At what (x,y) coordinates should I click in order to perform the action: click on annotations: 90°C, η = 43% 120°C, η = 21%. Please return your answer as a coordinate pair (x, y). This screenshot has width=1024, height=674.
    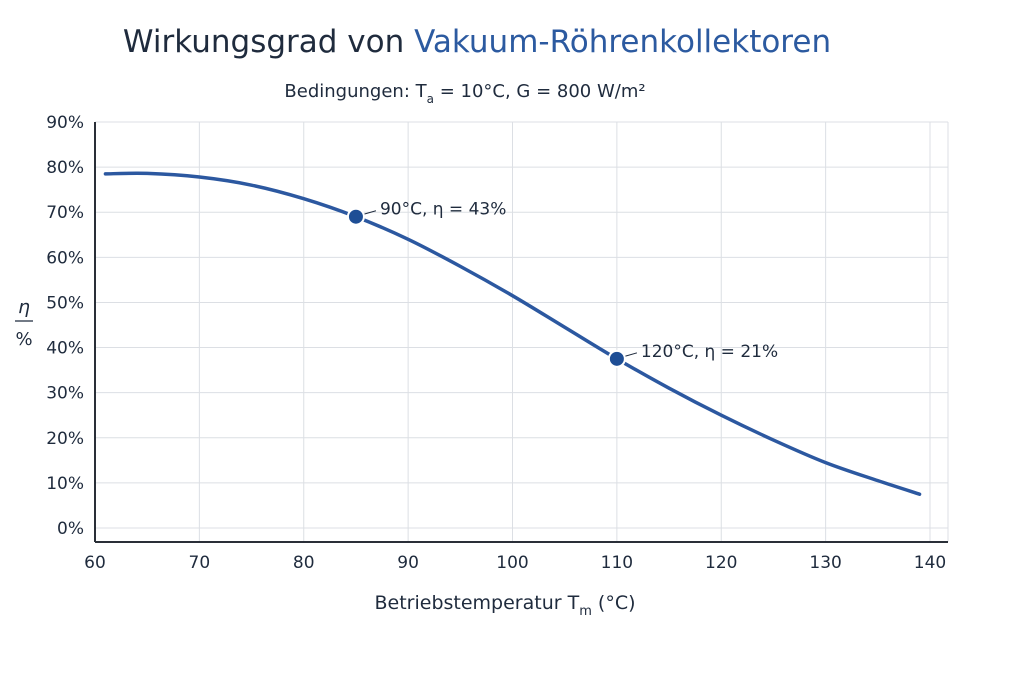
    Looking at the image, I should click on (562, 284).